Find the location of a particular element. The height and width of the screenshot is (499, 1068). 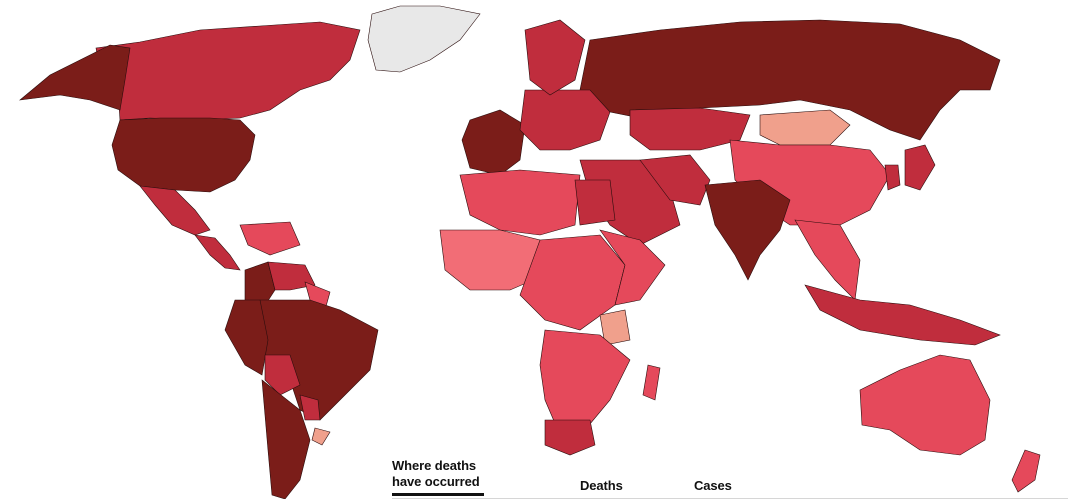

region-caribbean is located at coordinates (270, 238).